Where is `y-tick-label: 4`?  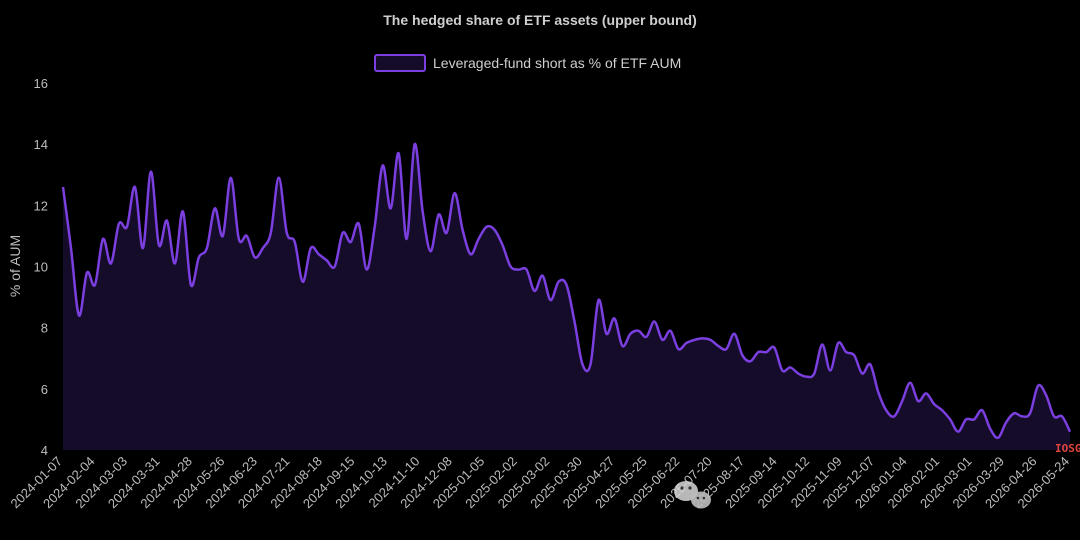
y-tick-label: 4 is located at coordinates (44, 450).